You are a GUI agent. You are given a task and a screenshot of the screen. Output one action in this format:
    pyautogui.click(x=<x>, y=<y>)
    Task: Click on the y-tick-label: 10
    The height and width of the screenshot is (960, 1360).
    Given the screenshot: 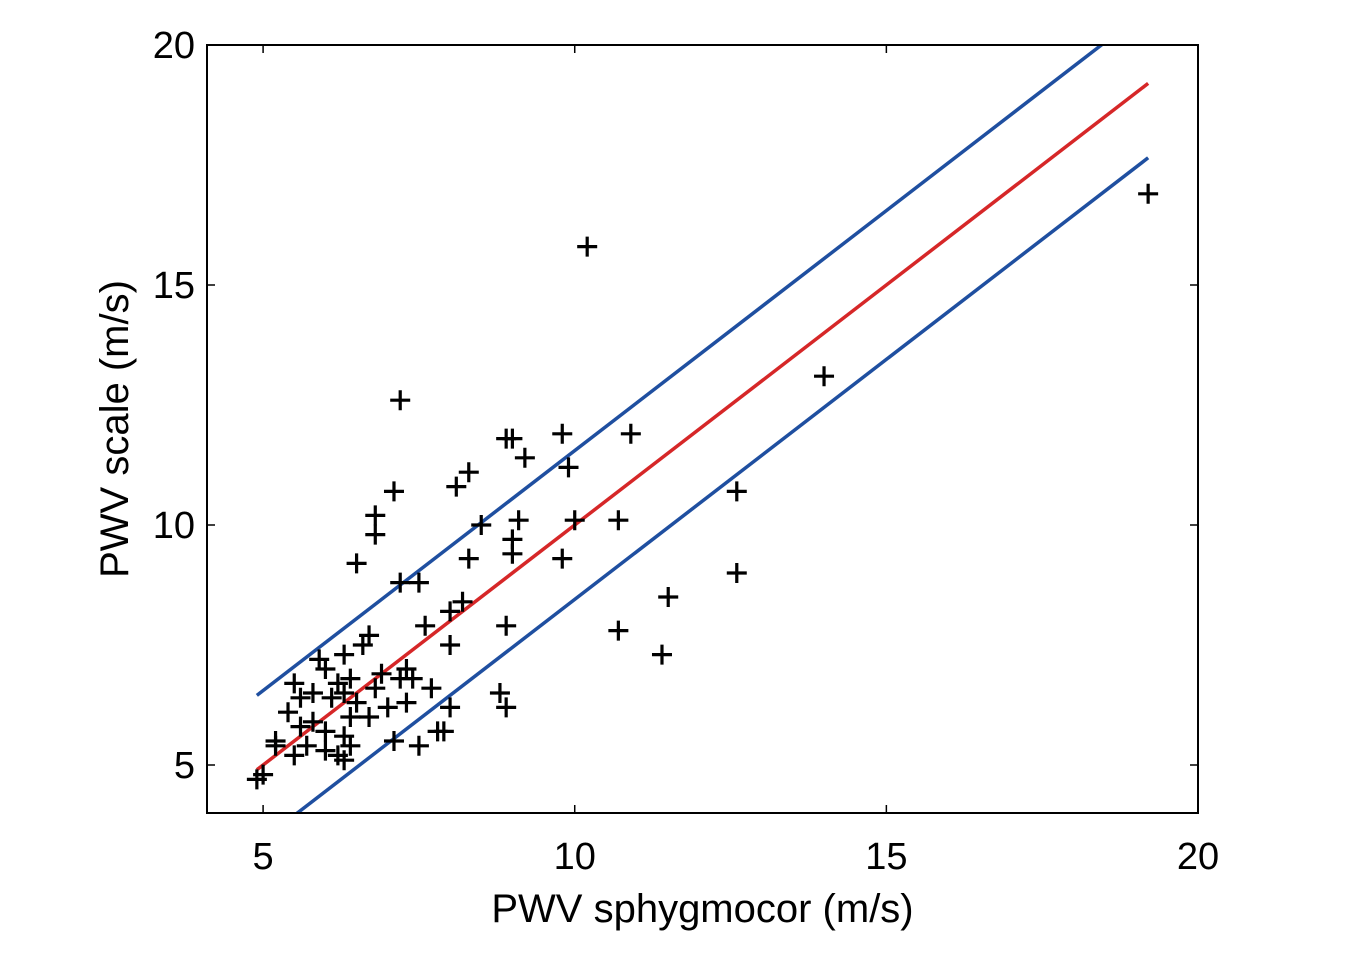 What is the action you would take?
    pyautogui.click(x=174, y=526)
    